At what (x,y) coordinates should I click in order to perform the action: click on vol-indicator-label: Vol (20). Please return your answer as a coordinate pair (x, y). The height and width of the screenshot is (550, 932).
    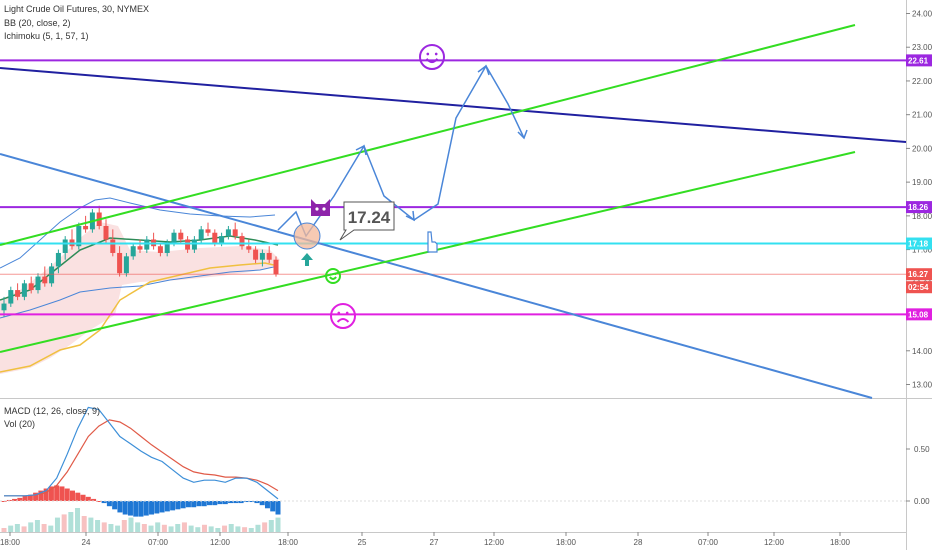
    Looking at the image, I should click on (20, 424).